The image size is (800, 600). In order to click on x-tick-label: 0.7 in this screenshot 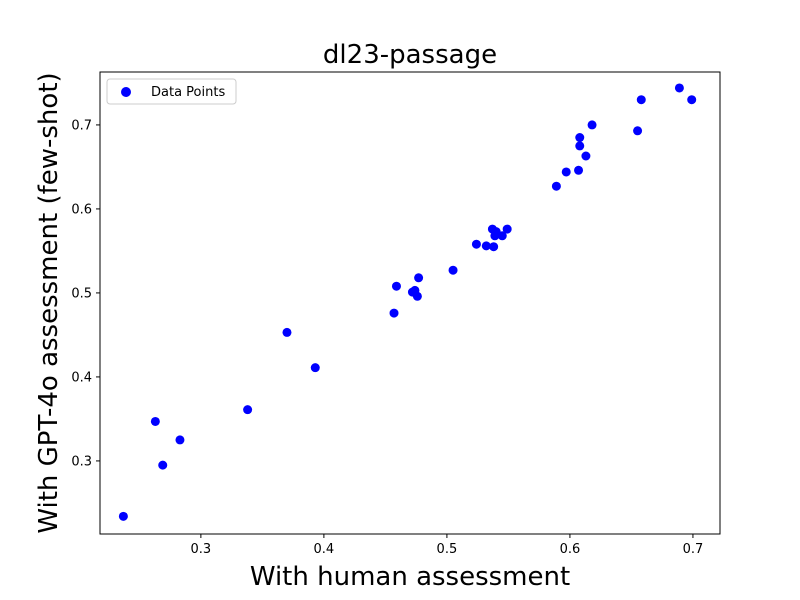, I will do `click(693, 549)`.